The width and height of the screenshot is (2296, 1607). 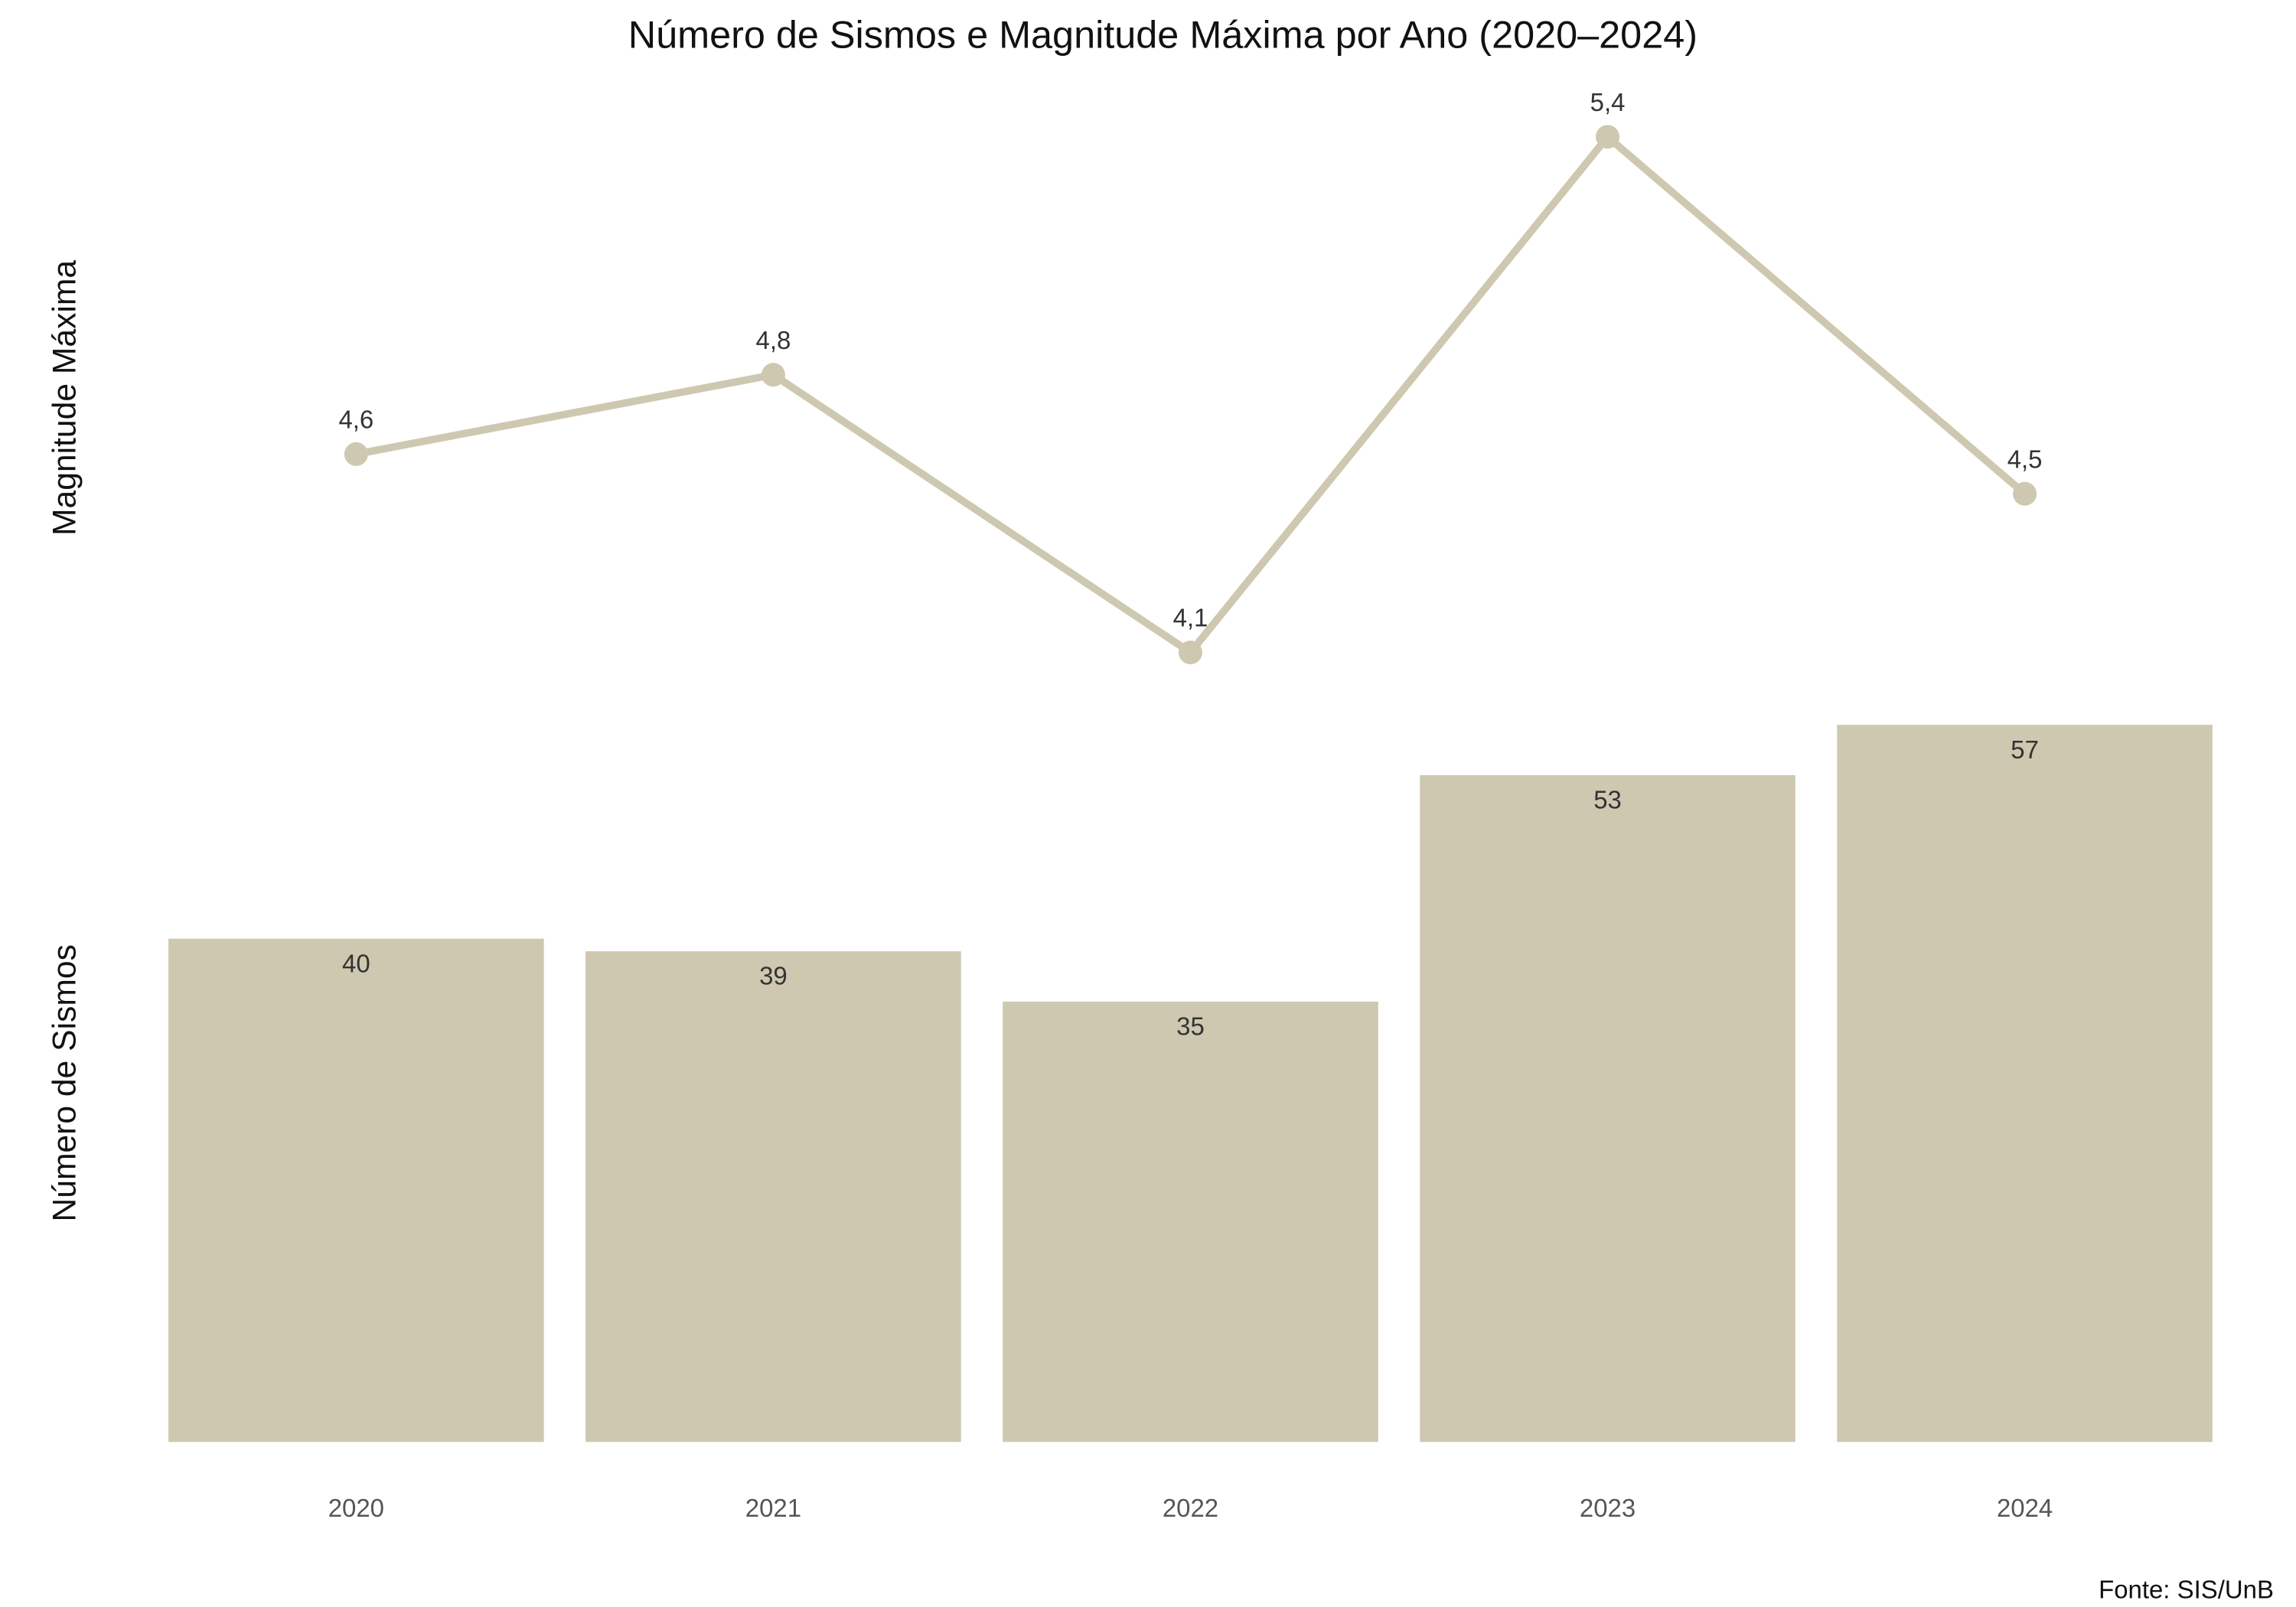 I want to click on x-tick-label: 2024, so click(x=2025, y=1508).